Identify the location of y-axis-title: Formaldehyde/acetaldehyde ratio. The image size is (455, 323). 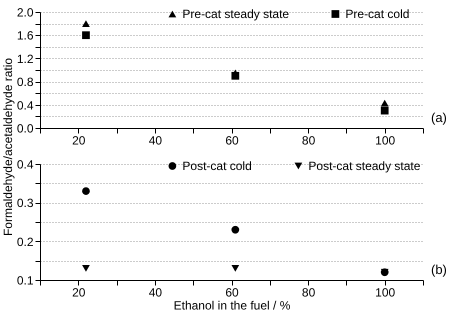
(8, 147).